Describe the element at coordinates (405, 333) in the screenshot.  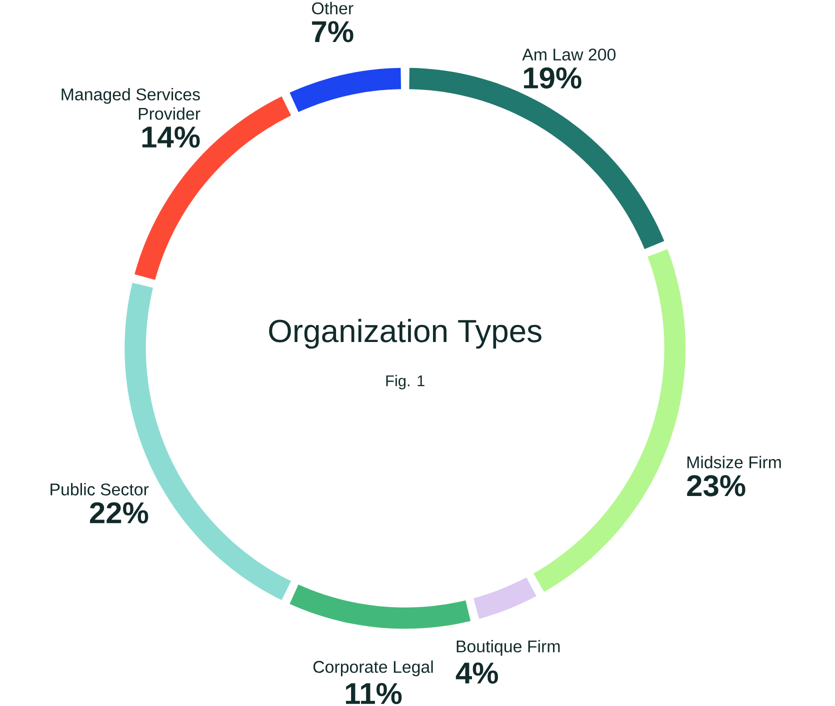
I see `text: Organization Types` at that location.